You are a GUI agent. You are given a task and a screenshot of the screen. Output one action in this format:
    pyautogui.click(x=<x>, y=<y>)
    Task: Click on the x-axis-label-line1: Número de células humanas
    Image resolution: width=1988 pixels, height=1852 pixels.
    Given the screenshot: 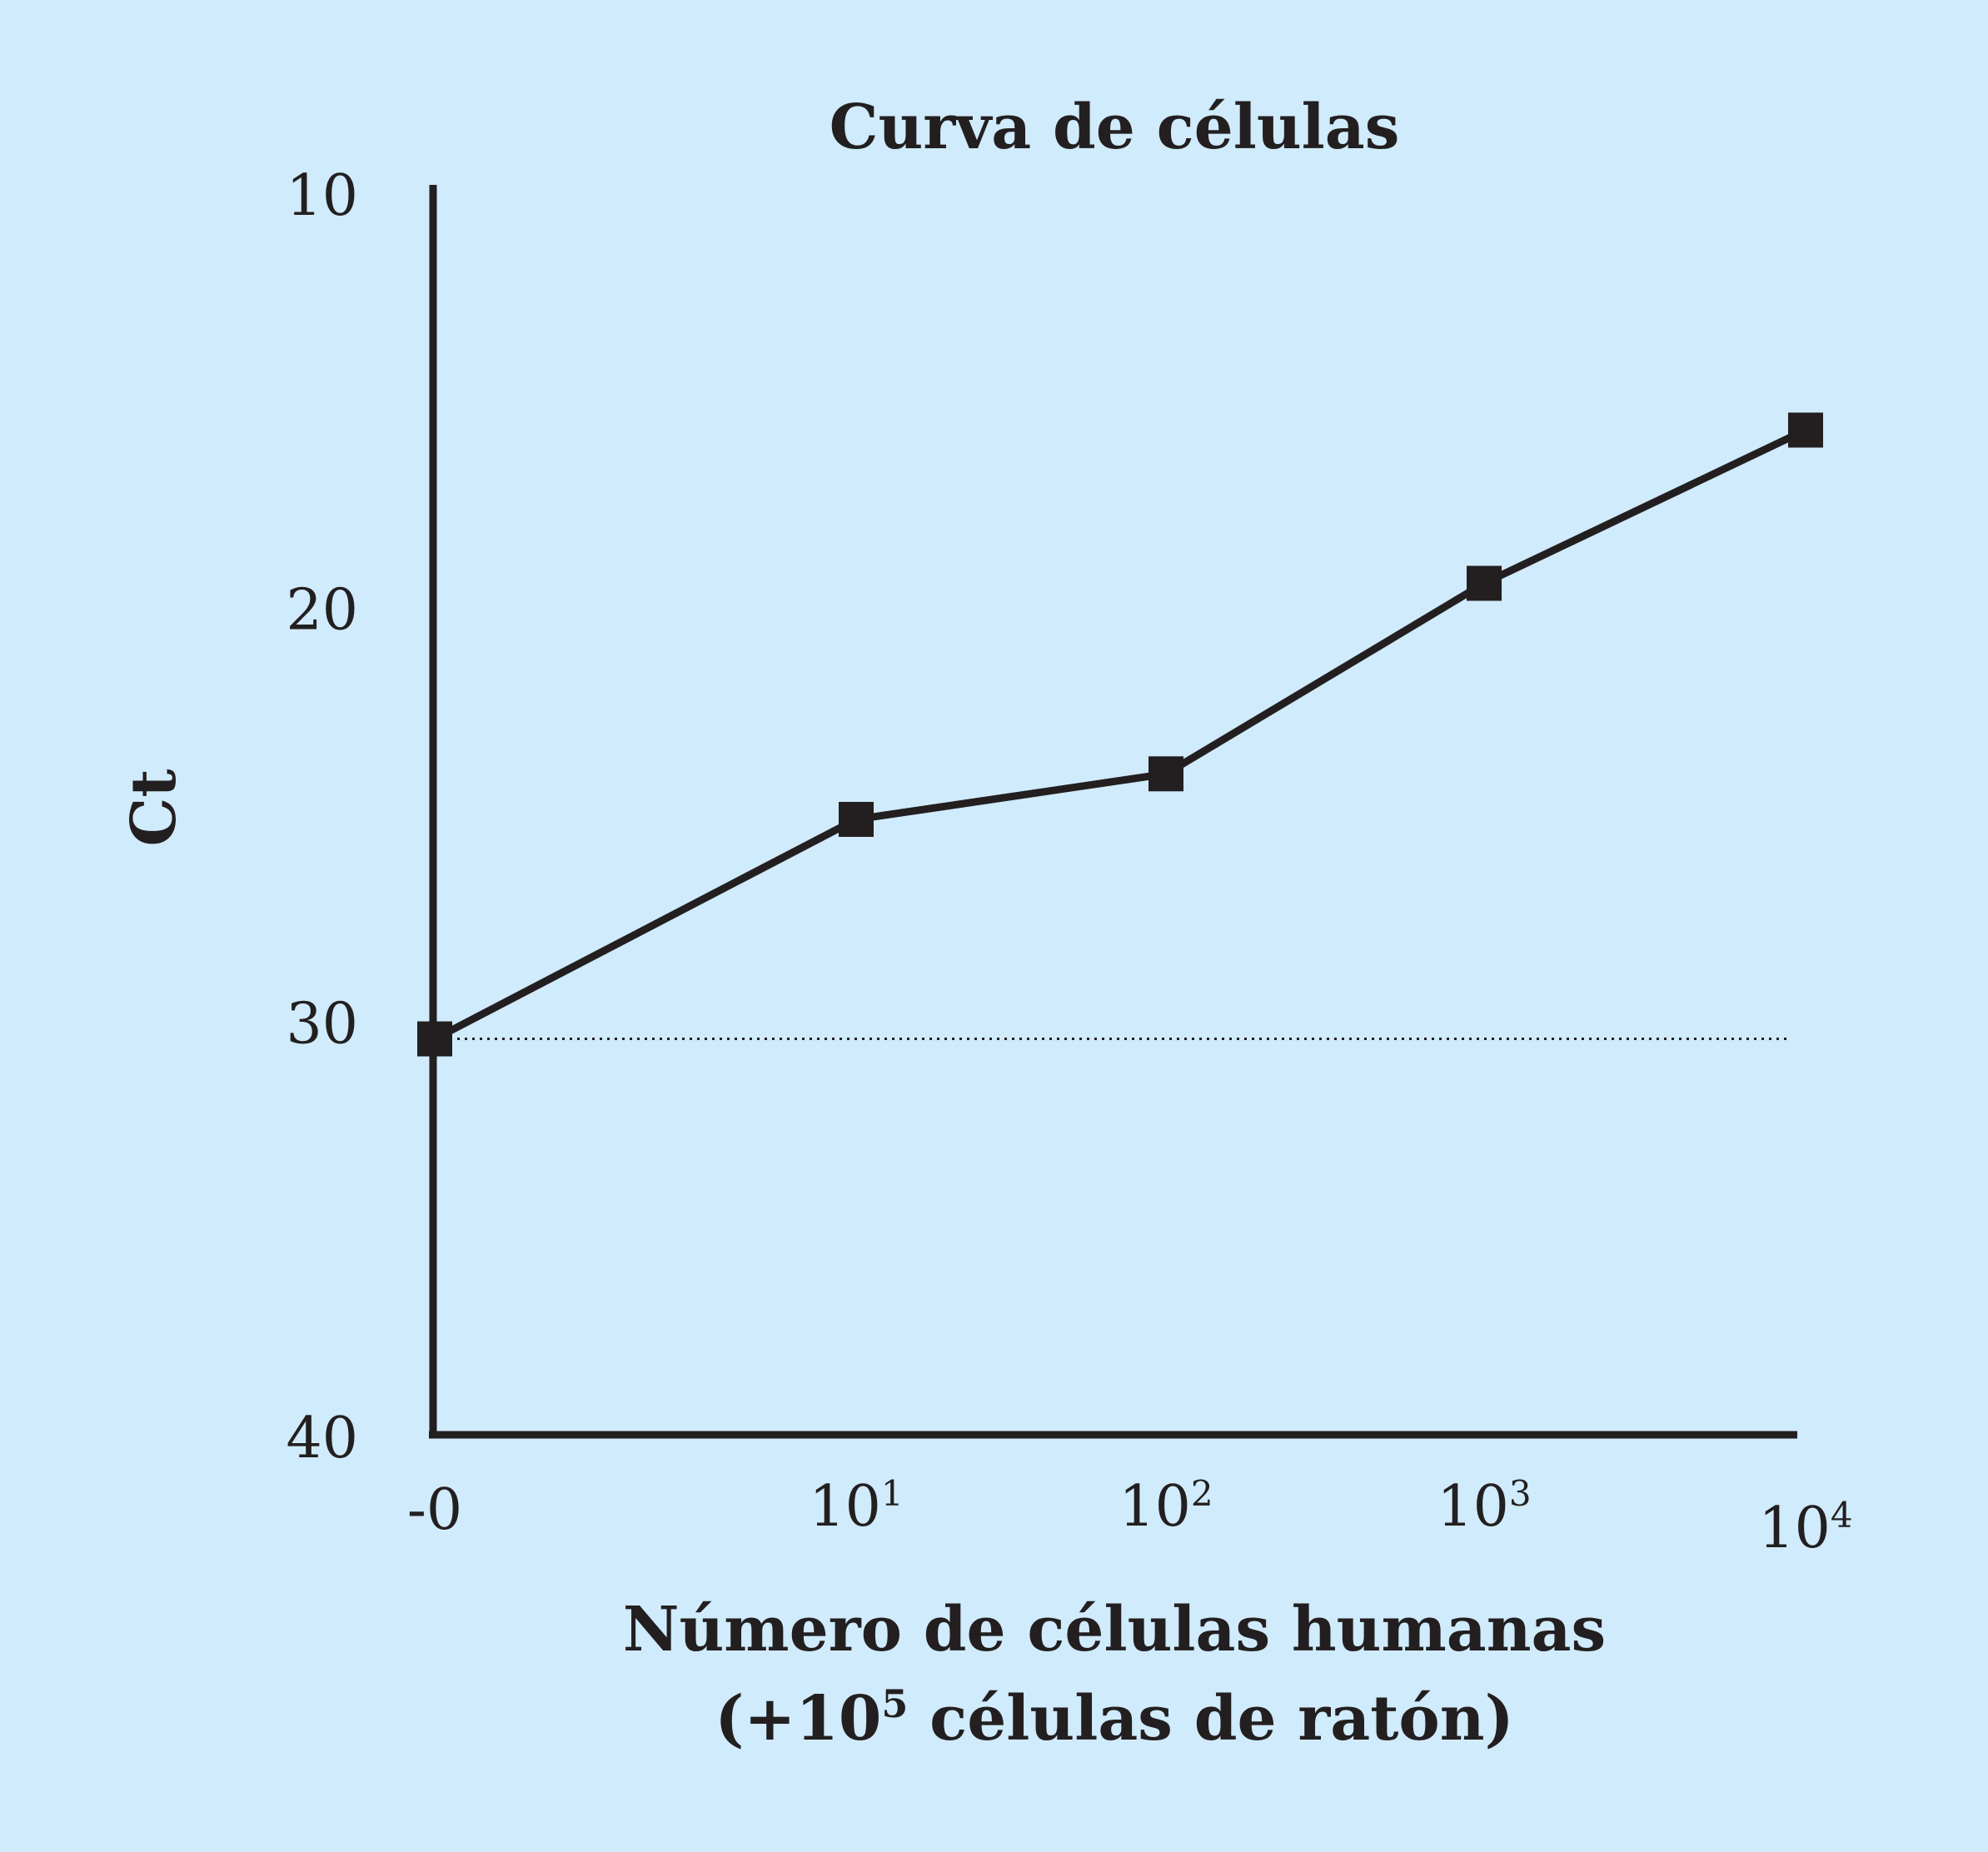 What is the action you would take?
    pyautogui.click(x=1115, y=1629)
    